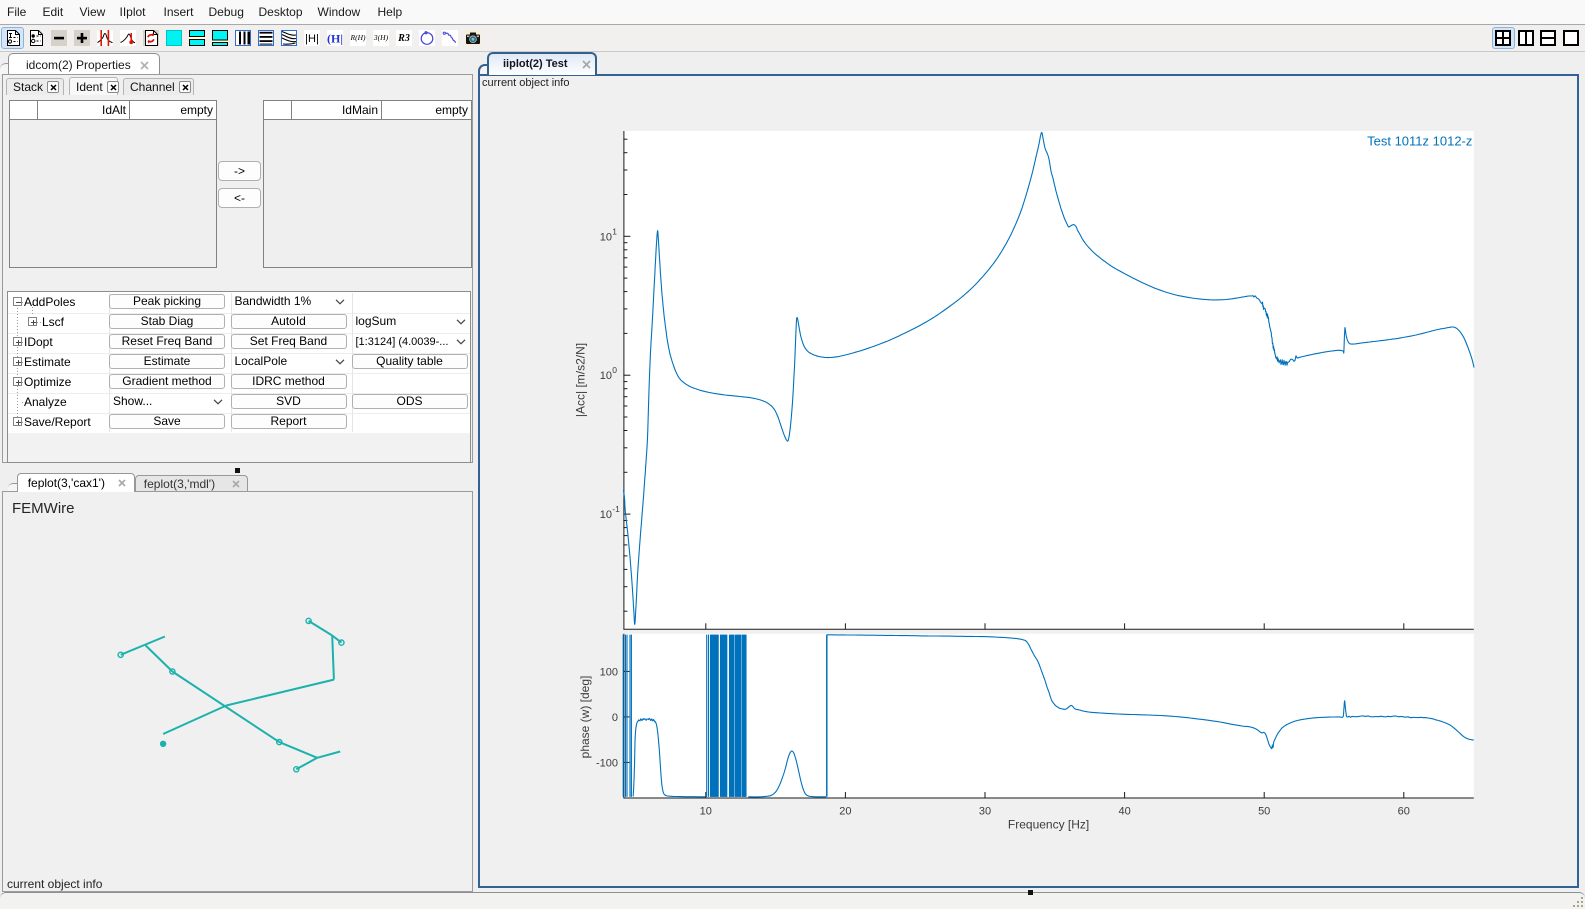 This screenshot has height=909, width=1585. I want to click on svg-text: Test 1011z 1012-z, so click(1419, 141).